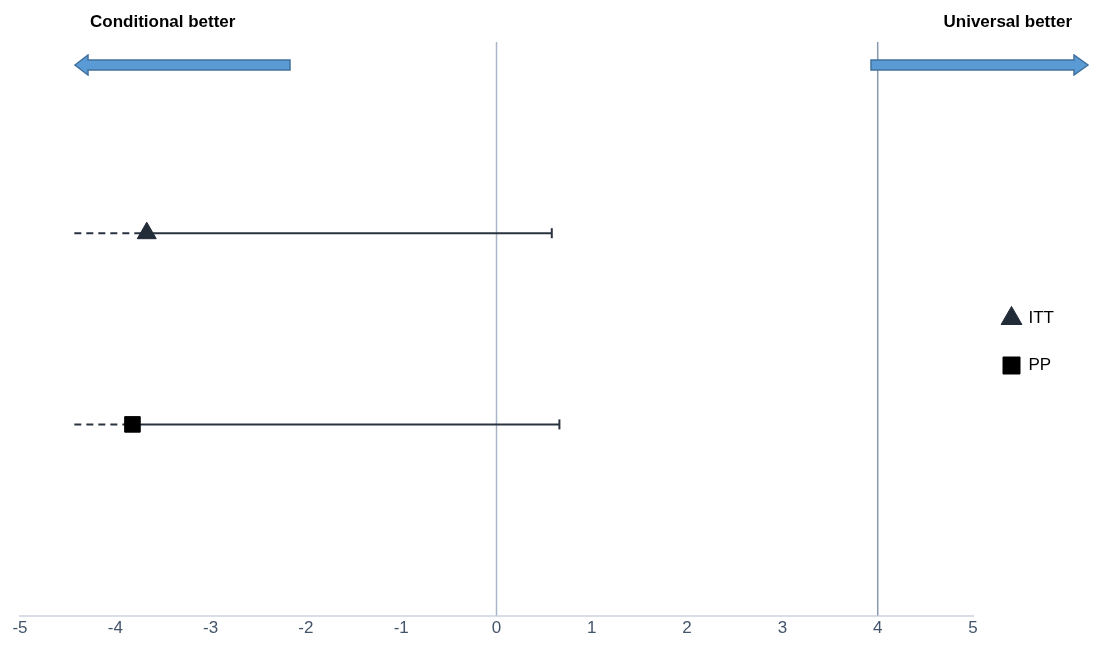 The width and height of the screenshot is (1102, 657). What do you see at coordinates (1040, 365) in the screenshot?
I see `legend-label: PP` at bounding box center [1040, 365].